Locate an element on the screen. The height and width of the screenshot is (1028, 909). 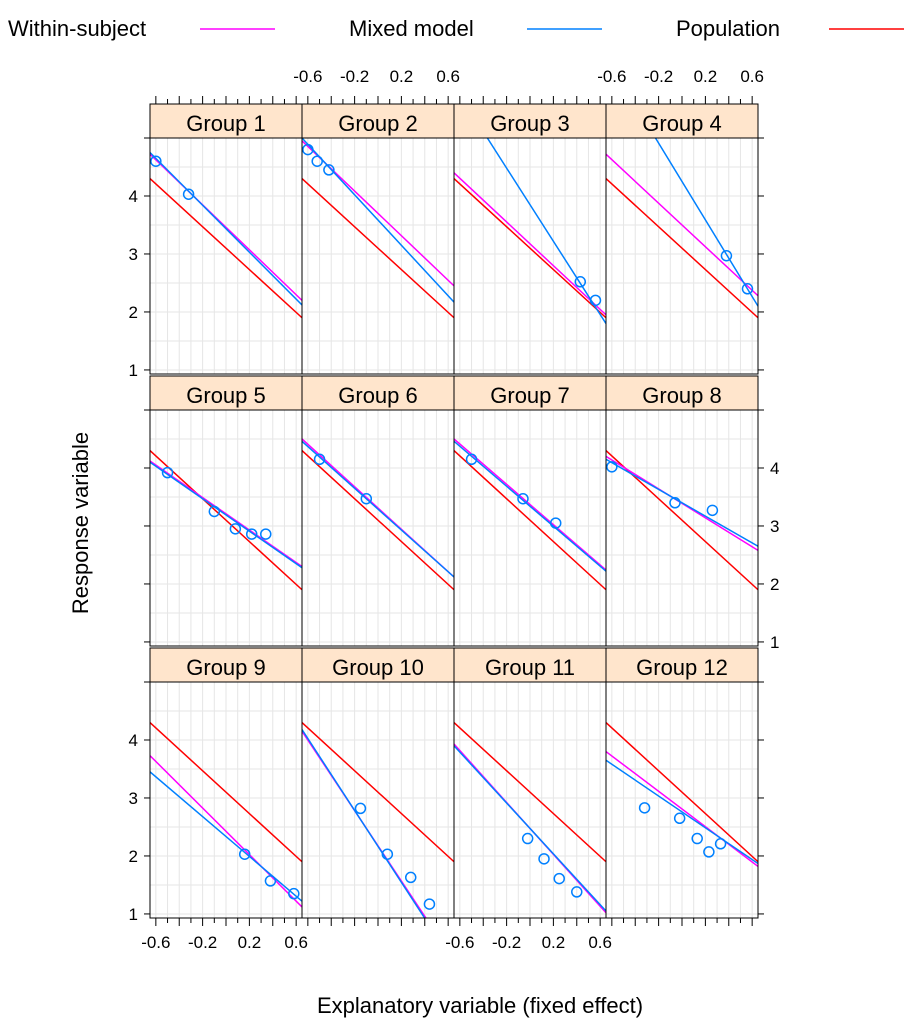
legend-item-within-subject: Within-subject is located at coordinates (141, 28).